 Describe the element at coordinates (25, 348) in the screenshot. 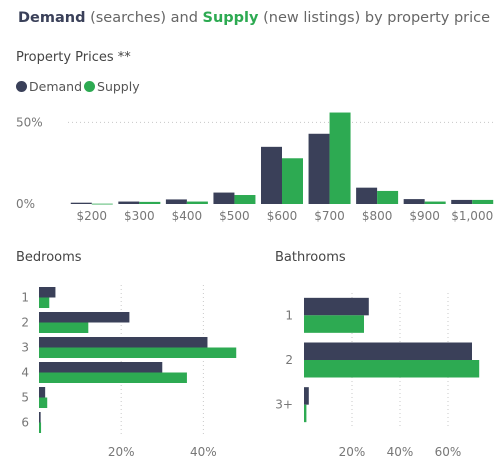

I see `bedrooms-category-label-2: 3` at that location.